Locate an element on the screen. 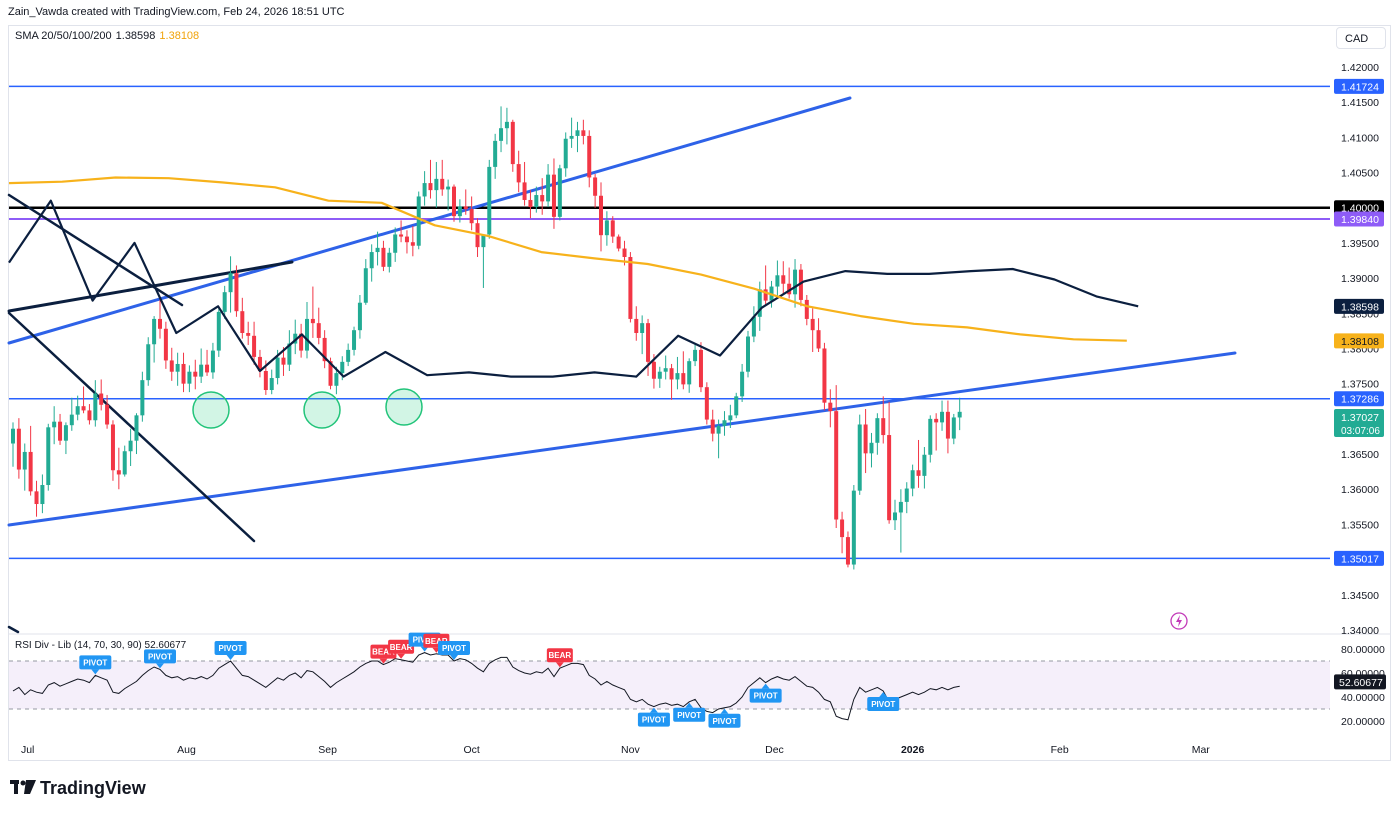 The image size is (1400, 814). rsi-line is located at coordinates (486, 686).